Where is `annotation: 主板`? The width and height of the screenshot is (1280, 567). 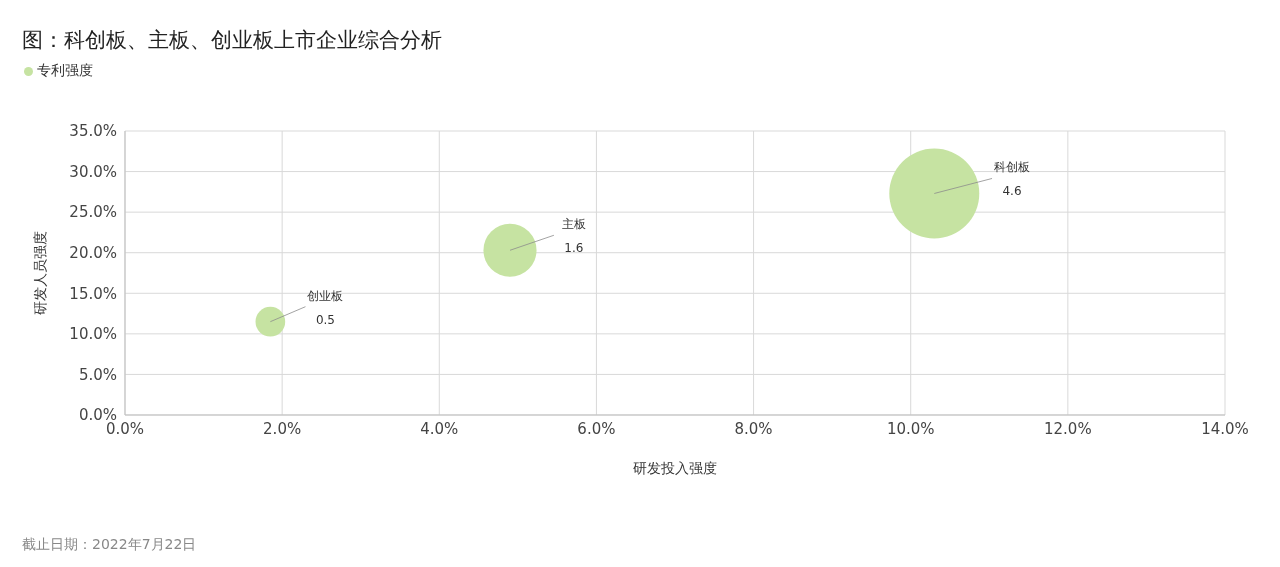 annotation: 主板 is located at coordinates (573, 224).